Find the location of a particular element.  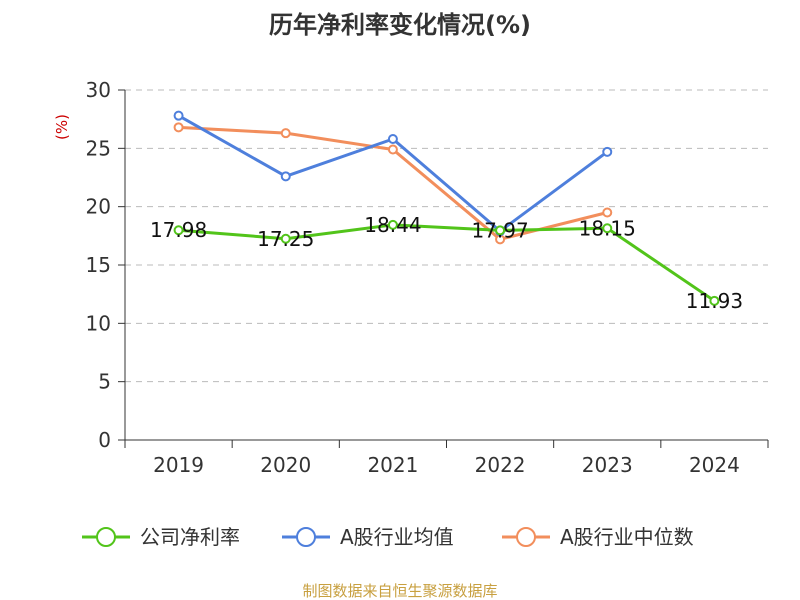

legend-label: 公司净利率 is located at coordinates (190, 537).